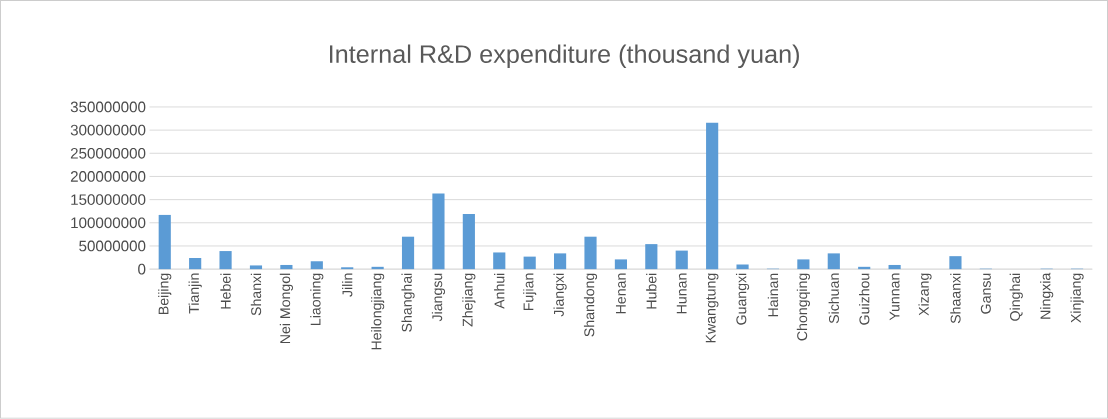  What do you see at coordinates (1077, 298) in the screenshot?
I see `x-tick-label: Xinjiang` at bounding box center [1077, 298].